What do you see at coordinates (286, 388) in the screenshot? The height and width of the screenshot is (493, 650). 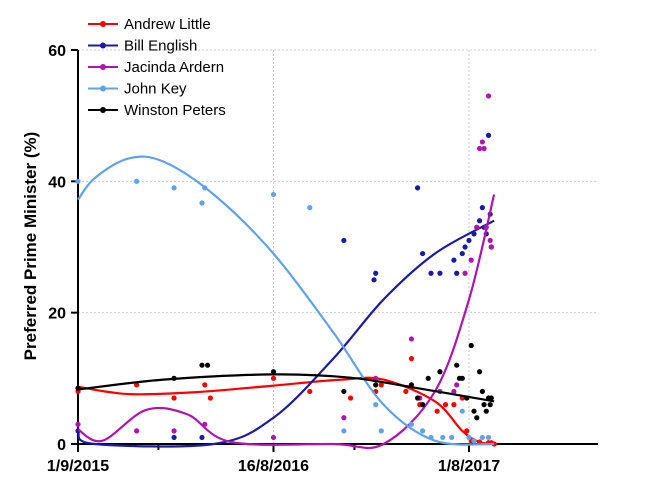 I see `trend-line-winston-peters` at bounding box center [286, 388].